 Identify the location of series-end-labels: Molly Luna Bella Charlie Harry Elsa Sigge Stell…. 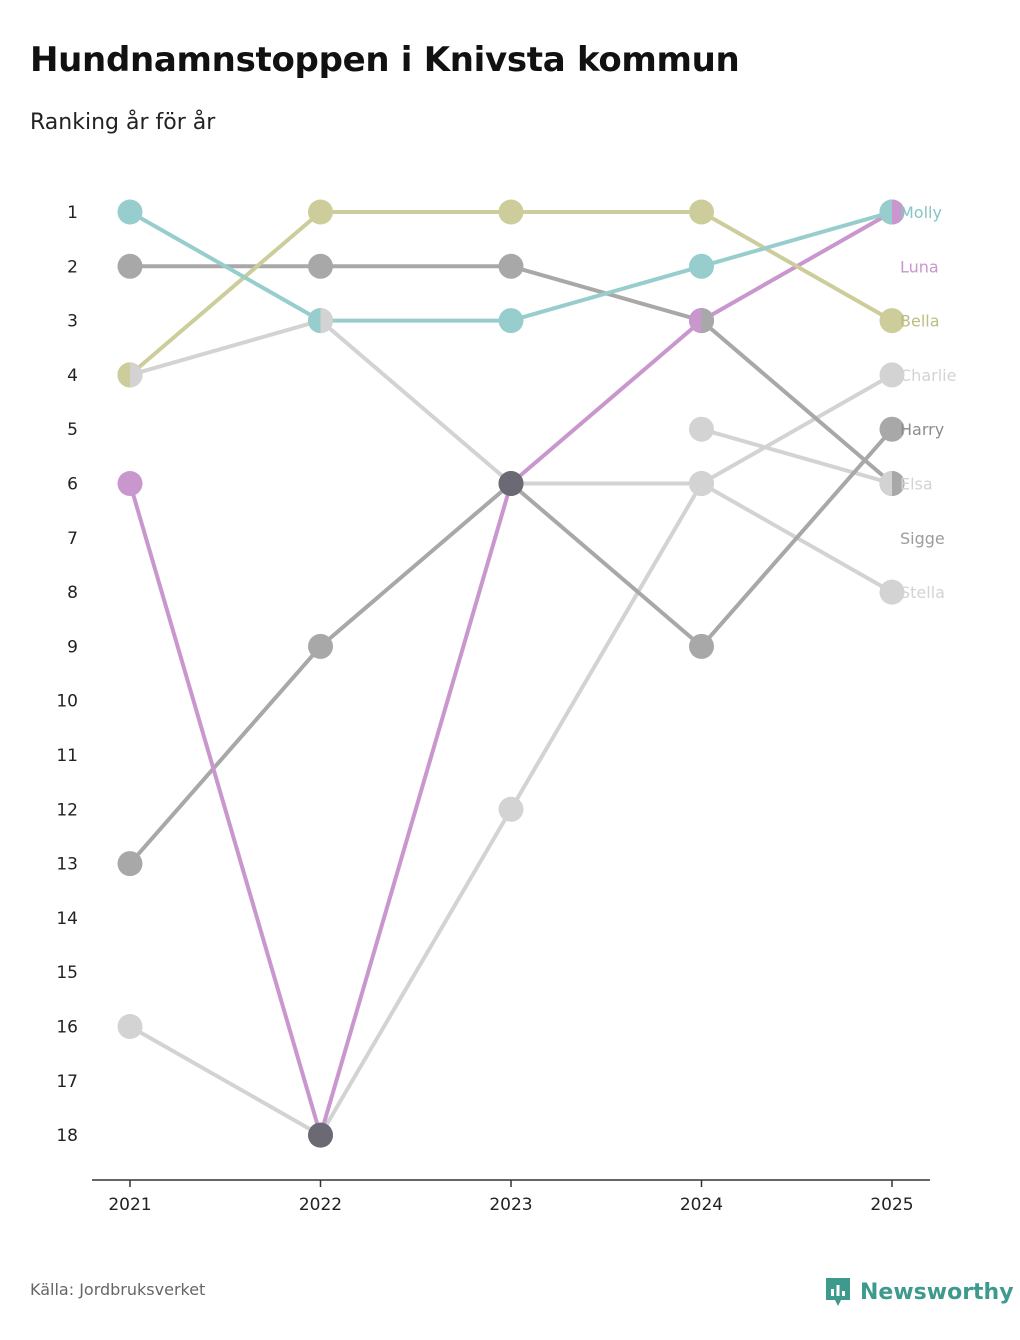
(928, 402).